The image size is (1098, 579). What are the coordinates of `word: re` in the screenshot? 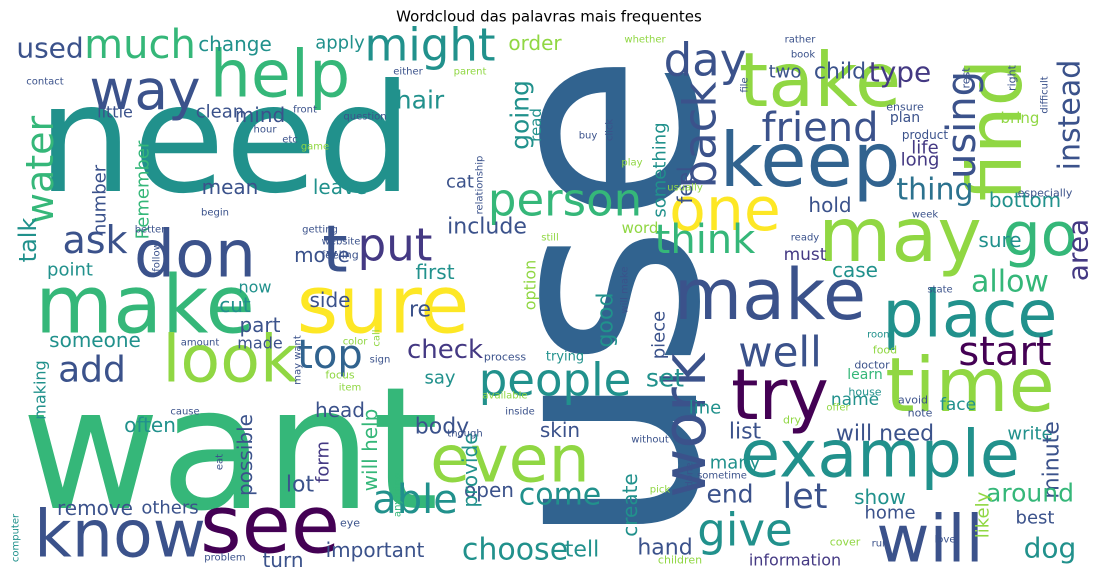 It's located at (420, 310).